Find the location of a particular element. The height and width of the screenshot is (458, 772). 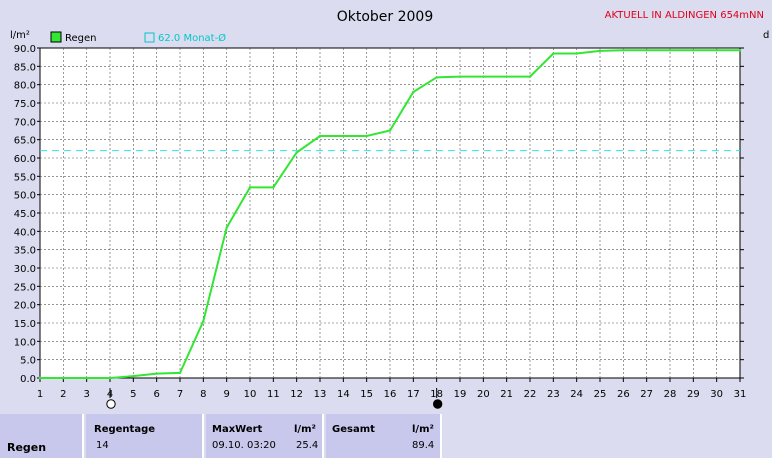

x-tick-label: 11 is located at coordinates (273, 394).